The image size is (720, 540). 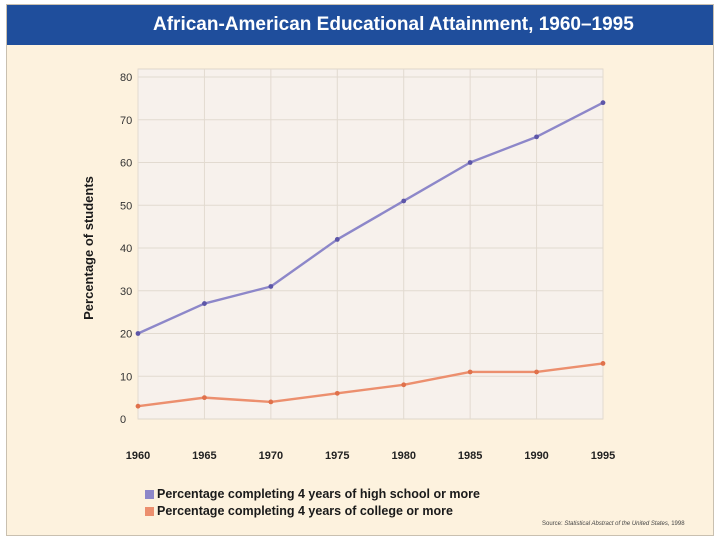 What do you see at coordinates (403, 456) in the screenshot?
I see `x-tick-label: 1980` at bounding box center [403, 456].